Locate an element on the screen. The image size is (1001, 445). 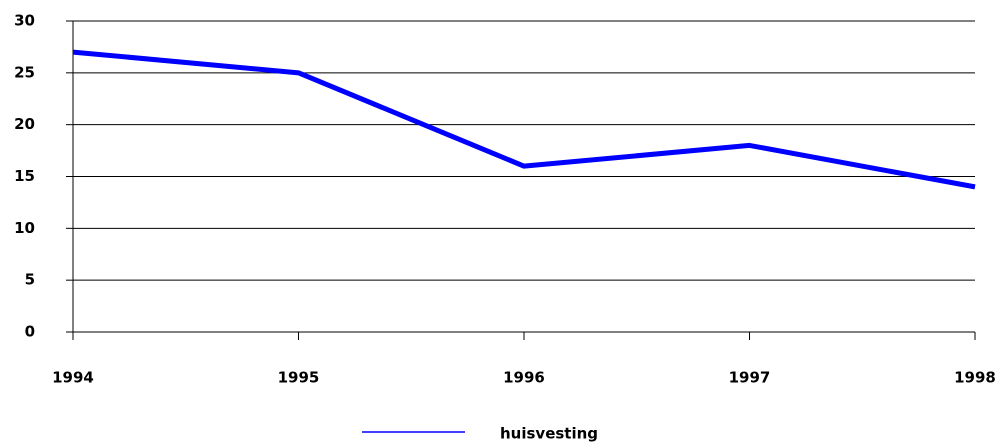
x-tick-label: 1994 is located at coordinates (73, 378).